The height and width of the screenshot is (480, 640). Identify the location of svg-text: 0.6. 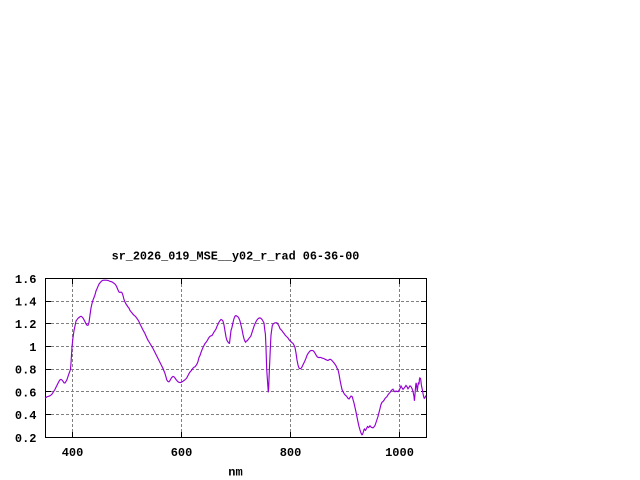
(26, 393).